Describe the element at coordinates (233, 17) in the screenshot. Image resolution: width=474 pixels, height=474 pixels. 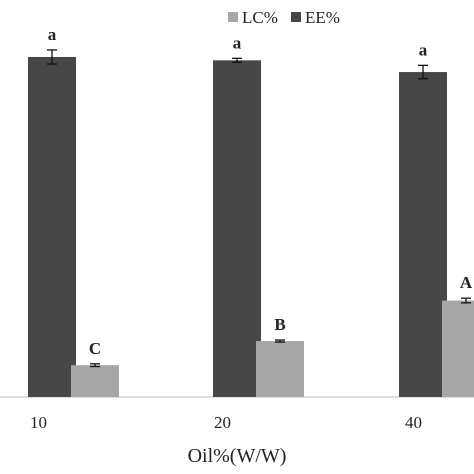
I see `legend-swatch-lc` at that location.